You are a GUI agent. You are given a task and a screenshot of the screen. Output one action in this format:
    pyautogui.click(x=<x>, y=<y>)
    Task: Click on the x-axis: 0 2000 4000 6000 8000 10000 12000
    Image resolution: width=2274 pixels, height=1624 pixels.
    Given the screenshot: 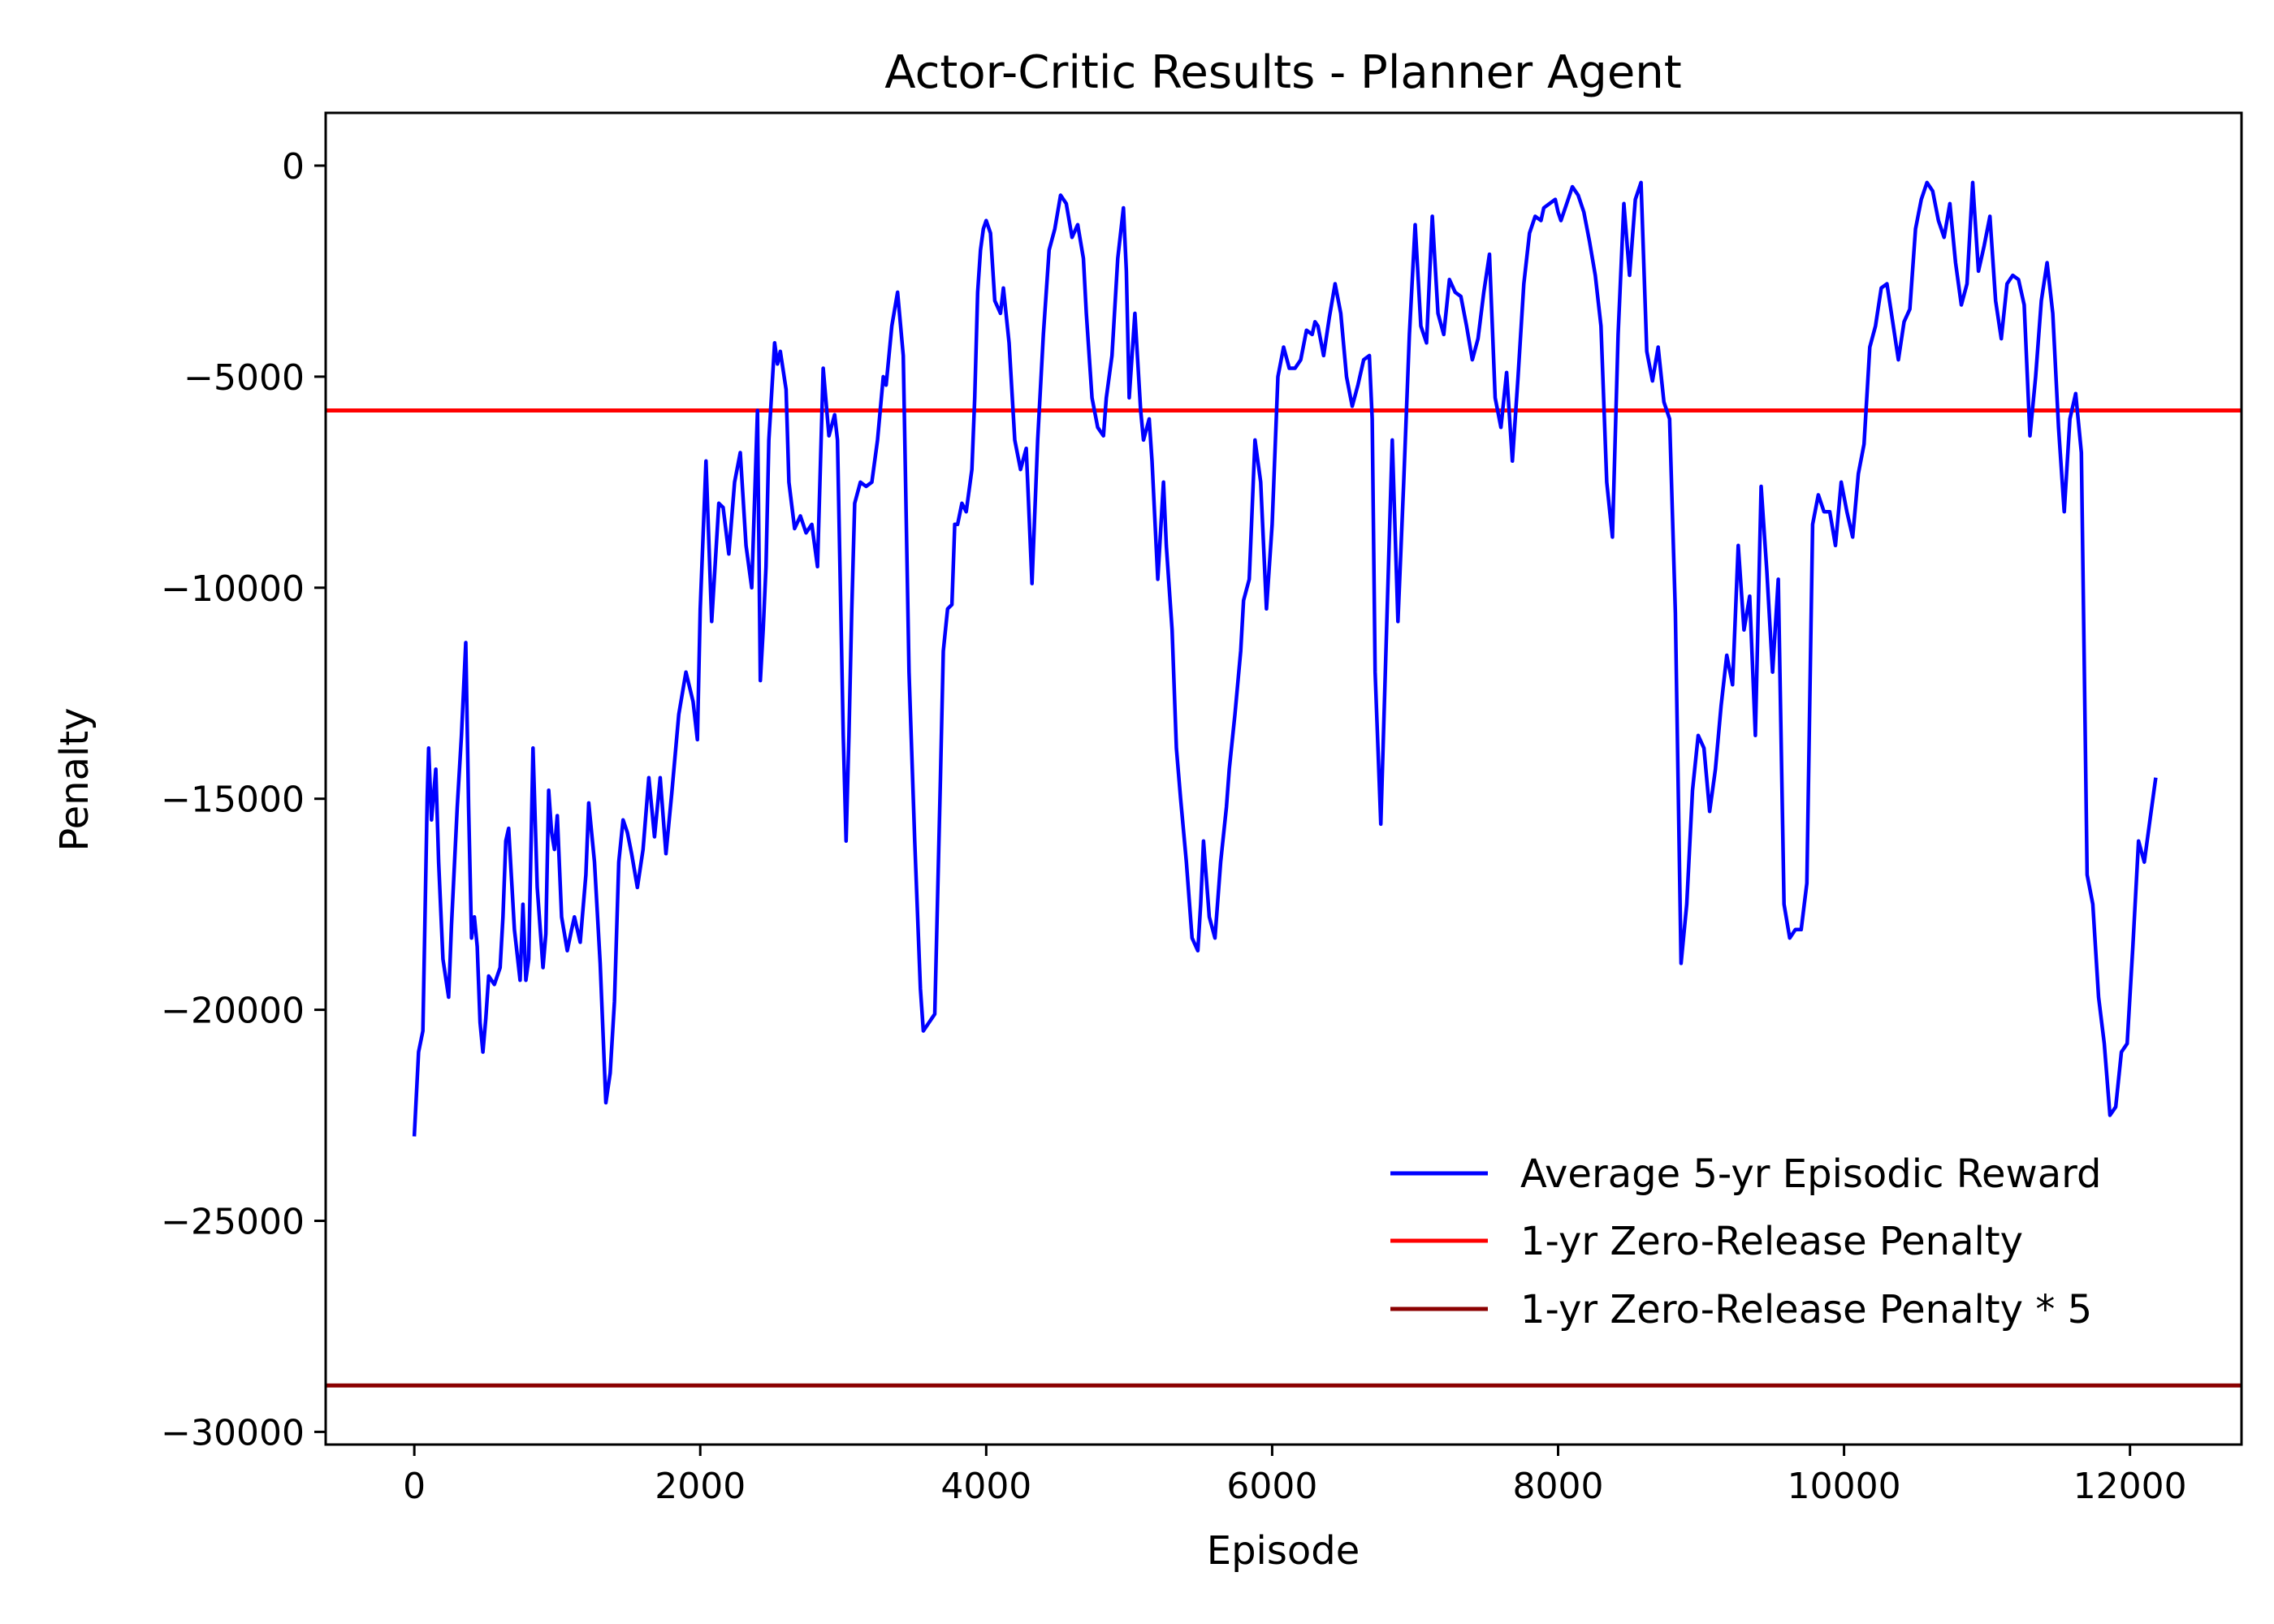 What is the action you would take?
    pyautogui.click(x=1295, y=1476)
    